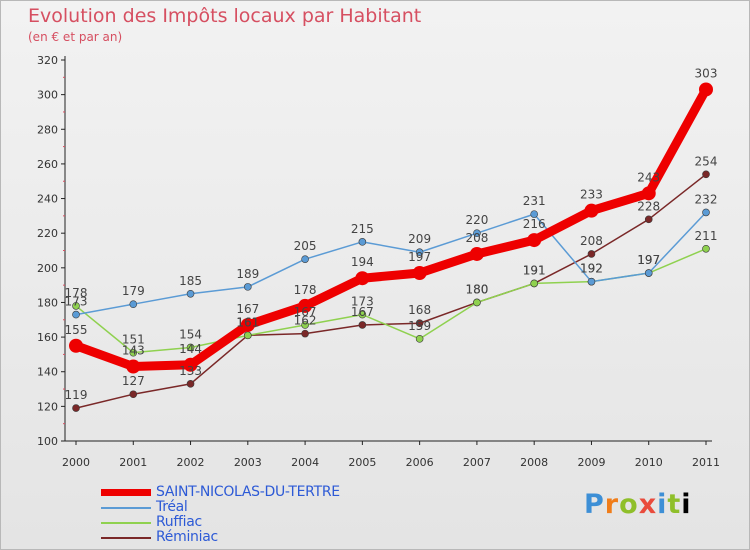 The image size is (750, 550). What do you see at coordinates (179, 522) in the screenshot?
I see `legend-label: Ruffiac` at bounding box center [179, 522].